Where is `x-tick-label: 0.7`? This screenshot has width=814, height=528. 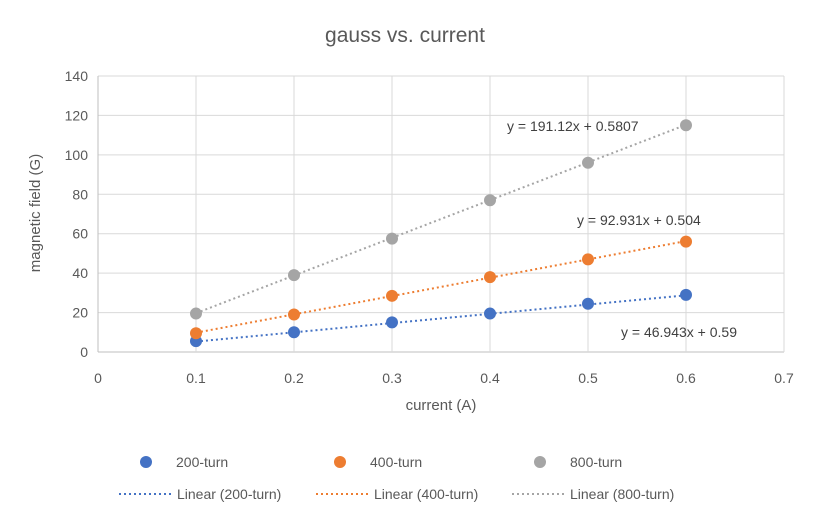
x-tick-label: 0.7 is located at coordinates (784, 378).